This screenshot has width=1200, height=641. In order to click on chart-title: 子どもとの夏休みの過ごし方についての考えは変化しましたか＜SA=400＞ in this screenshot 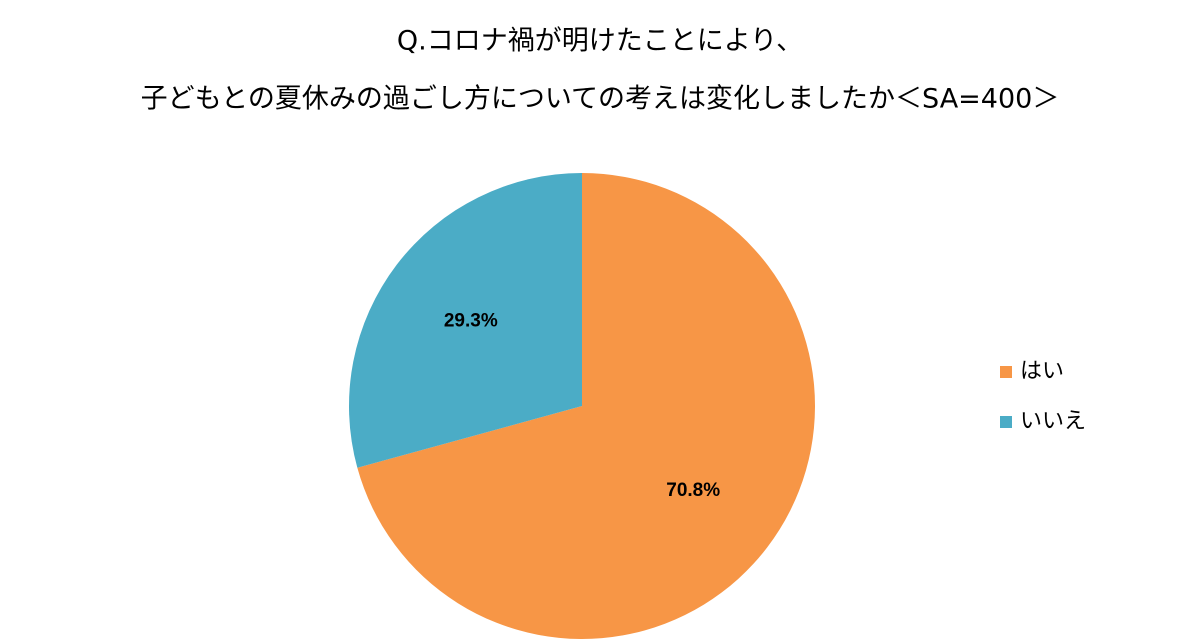, I will do `click(600, 99)`.